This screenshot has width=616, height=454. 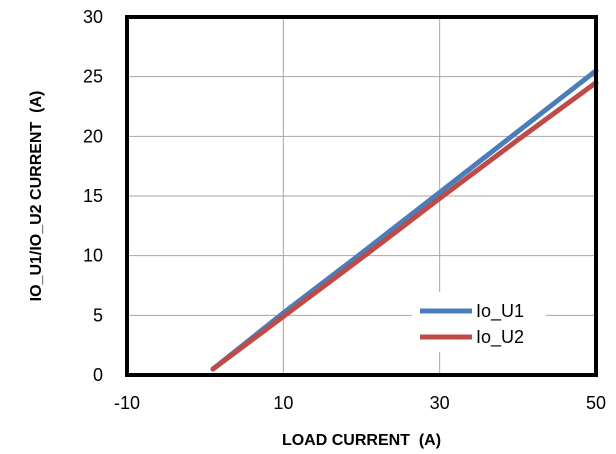 I want to click on y-tick-label: 5, so click(x=98, y=315).